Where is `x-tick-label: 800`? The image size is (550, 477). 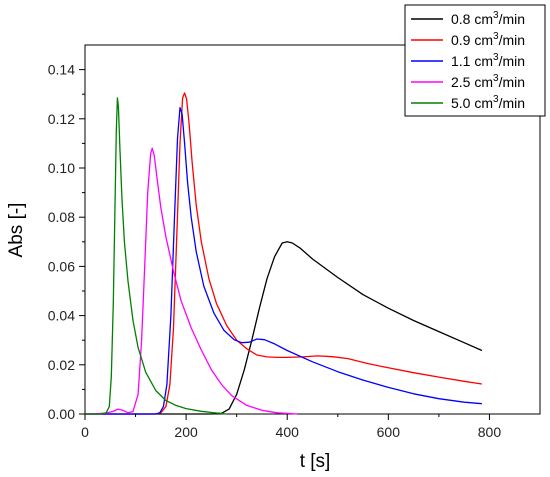
x-tick-label: 800 is located at coordinates (490, 432).